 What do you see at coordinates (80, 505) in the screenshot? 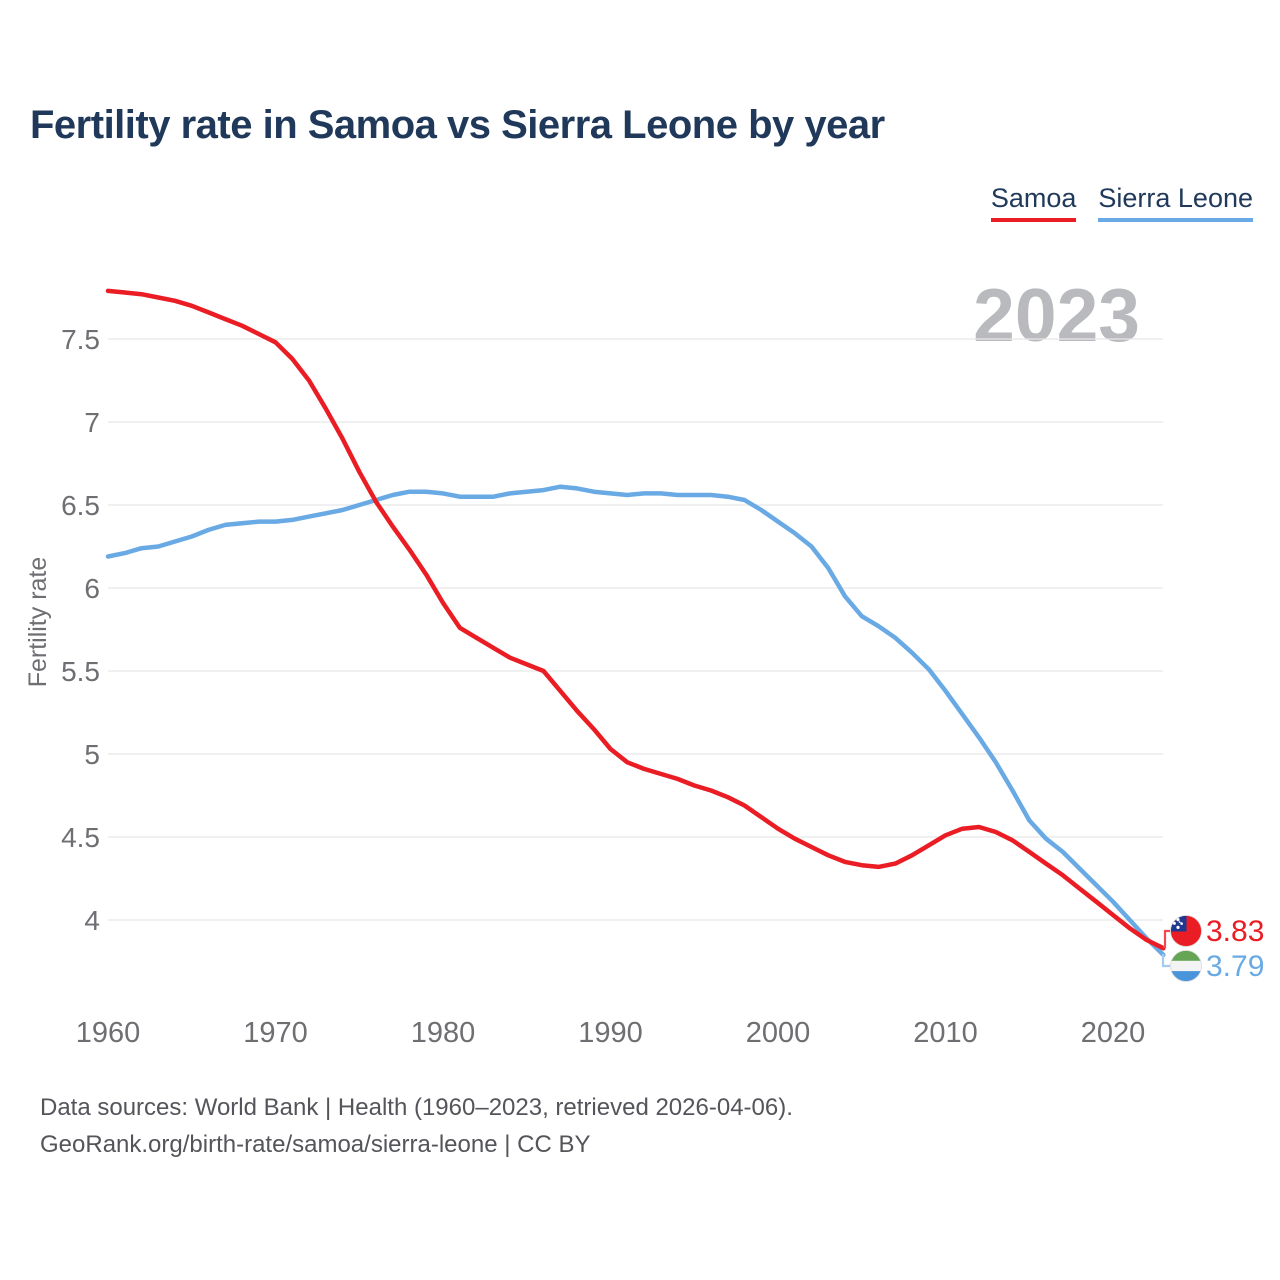
I see `y-tick-label: 6.5` at bounding box center [80, 505].